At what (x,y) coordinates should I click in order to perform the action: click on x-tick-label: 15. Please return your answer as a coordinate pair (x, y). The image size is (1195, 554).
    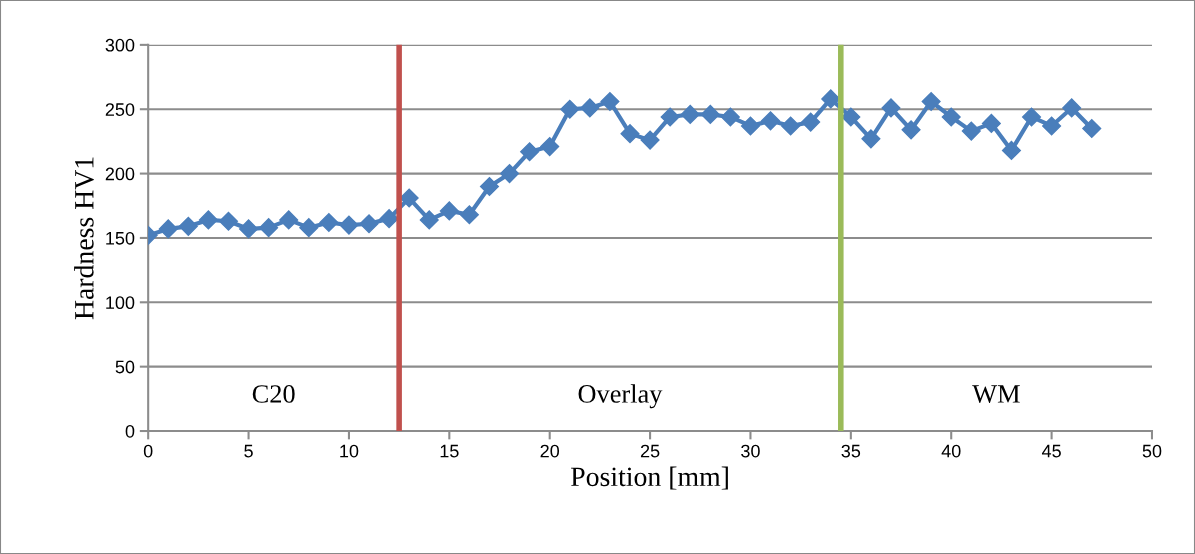
    Looking at the image, I should click on (449, 451).